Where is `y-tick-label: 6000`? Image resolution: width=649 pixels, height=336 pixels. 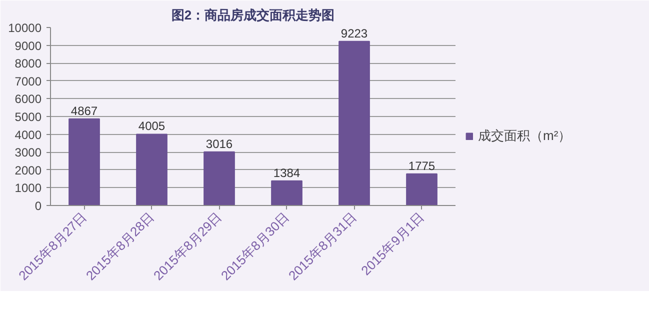
y-tick-label: 6000 is located at coordinates (28, 99).